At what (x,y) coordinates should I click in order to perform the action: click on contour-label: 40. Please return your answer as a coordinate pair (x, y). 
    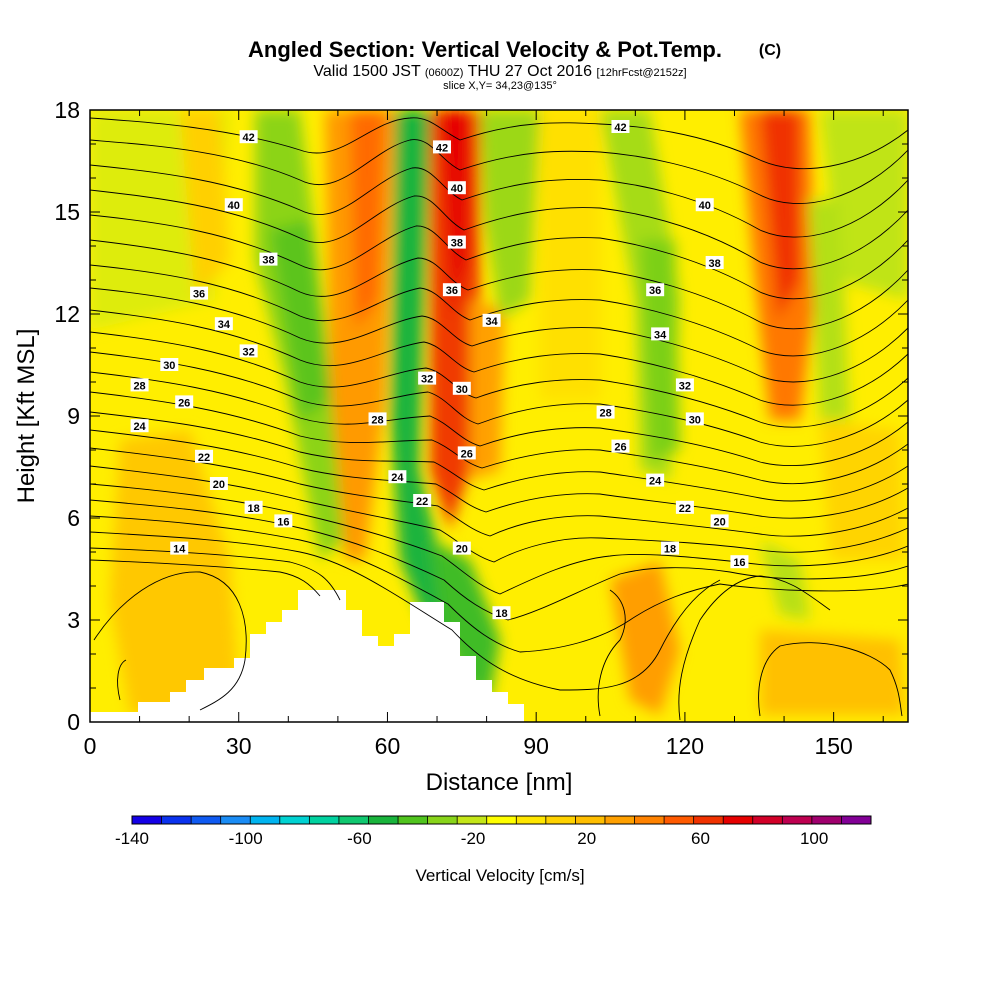
    Looking at the image, I should click on (704, 205).